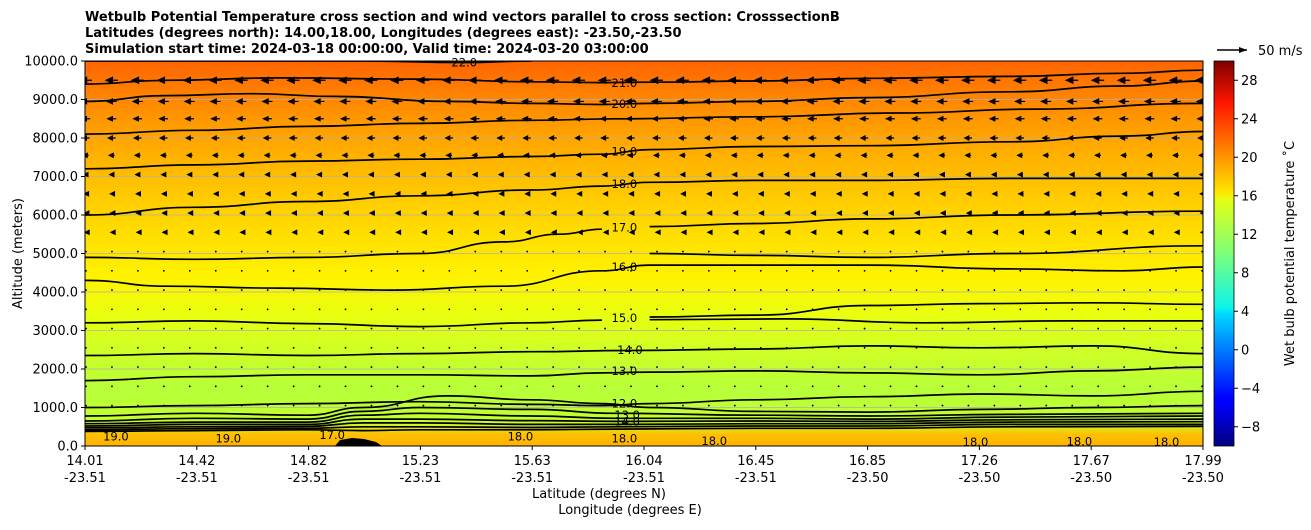 This screenshot has height=530, width=1311. I want to click on contour-label: 19.0, so click(116, 436).